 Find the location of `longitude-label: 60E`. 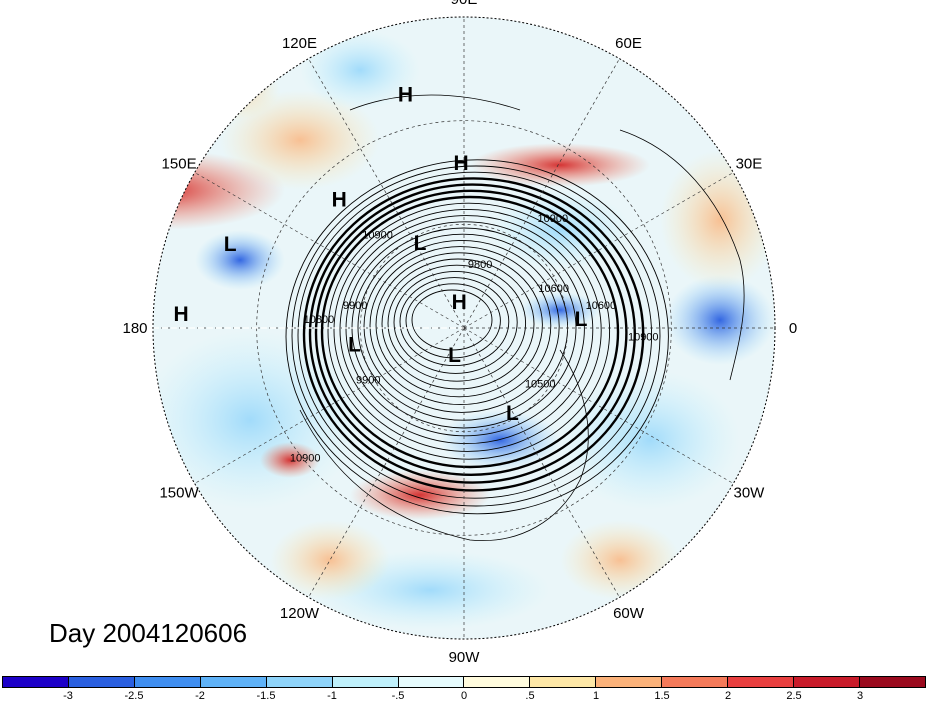

longitude-label: 60E is located at coordinates (628, 43).